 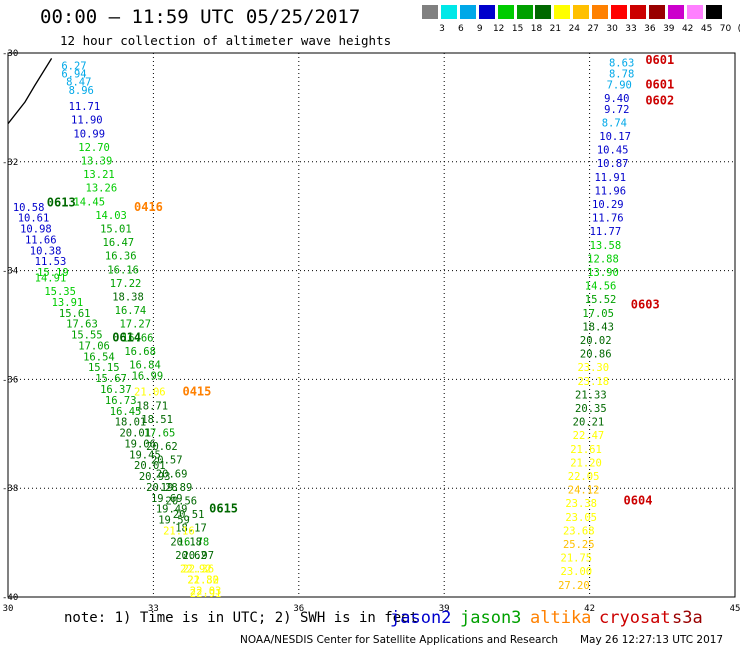 What do you see at coordinates (577, 559) in the screenshot?
I see `wave-height-label: 21.75` at bounding box center [577, 559].